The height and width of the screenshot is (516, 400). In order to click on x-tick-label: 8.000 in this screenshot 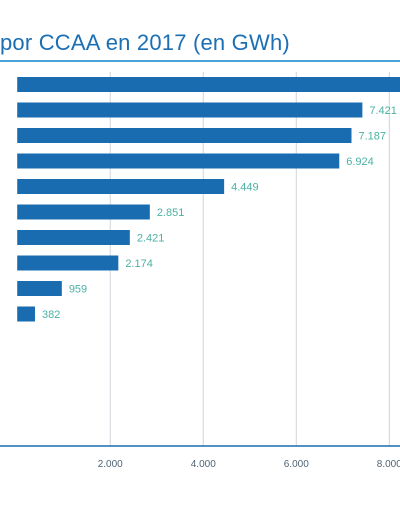, I will do `click(388, 464)`.